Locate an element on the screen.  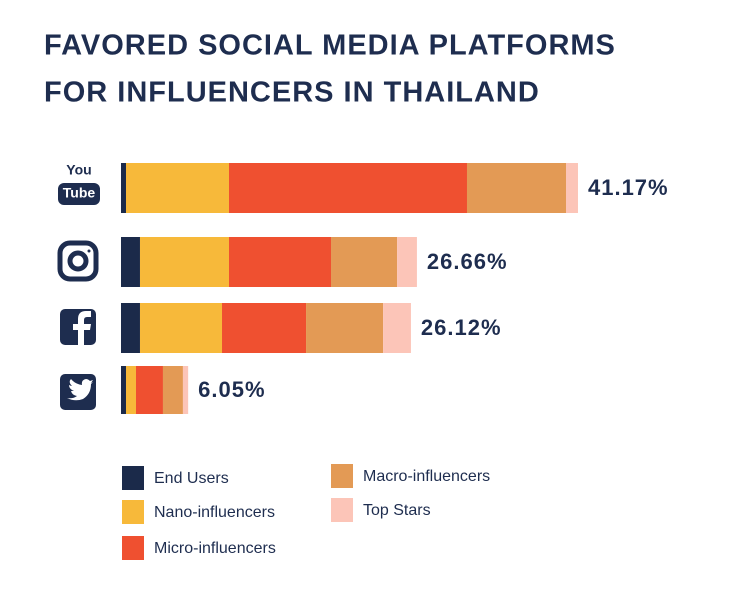
facebook-icon is located at coordinates (78, 327).